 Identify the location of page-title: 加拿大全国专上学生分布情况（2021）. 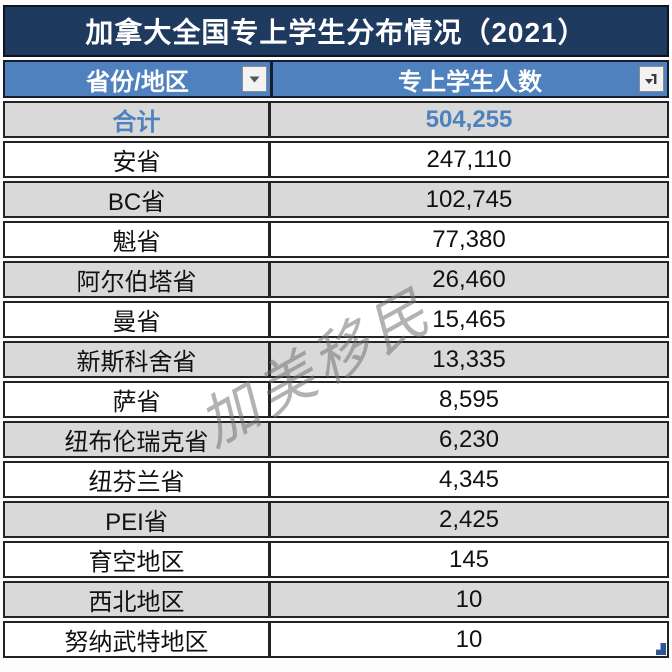
(336, 32).